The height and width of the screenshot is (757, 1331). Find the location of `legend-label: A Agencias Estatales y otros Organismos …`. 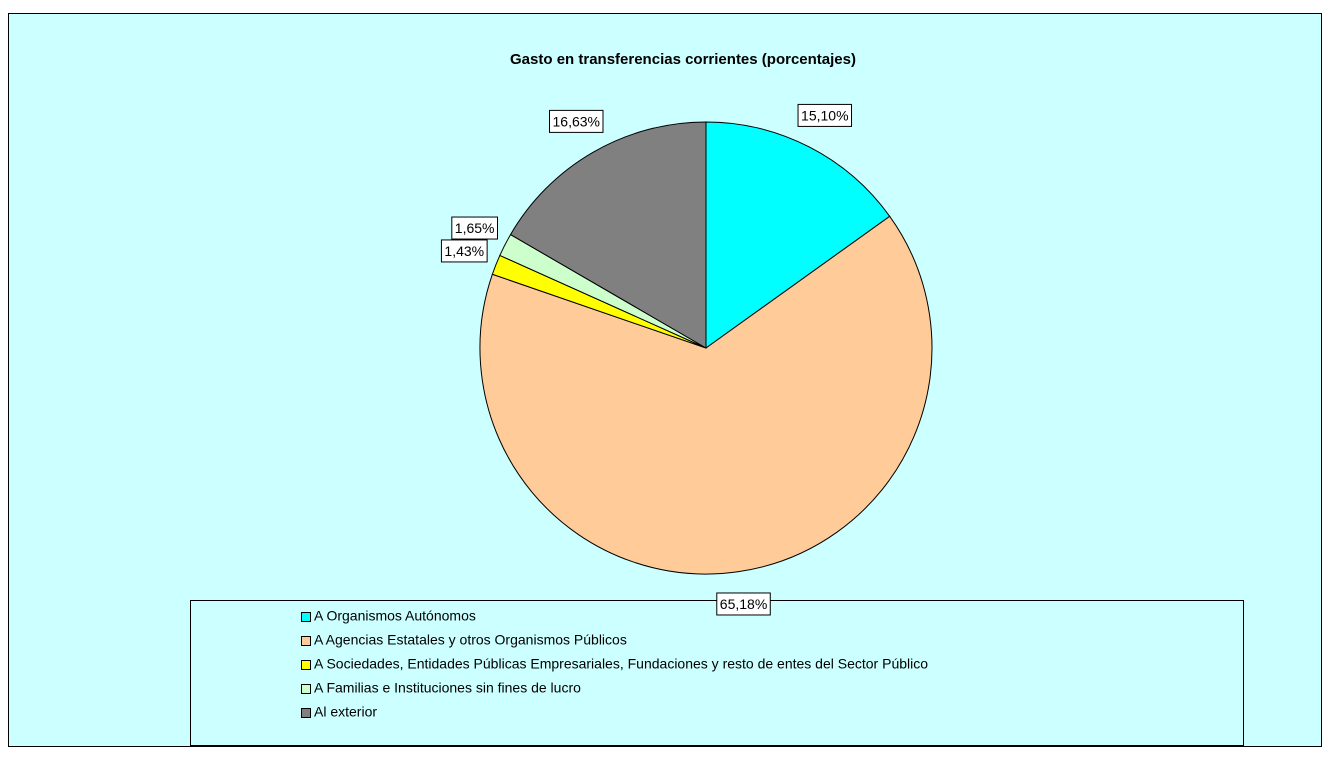

legend-label: A Agencias Estatales y otros Organismos … is located at coordinates (470, 640).